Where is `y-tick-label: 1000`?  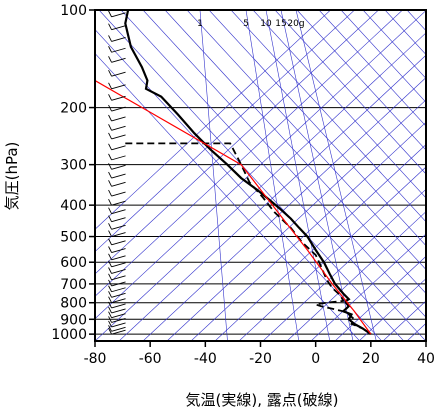
y-tick-label: 1000 is located at coordinates (69, 335).